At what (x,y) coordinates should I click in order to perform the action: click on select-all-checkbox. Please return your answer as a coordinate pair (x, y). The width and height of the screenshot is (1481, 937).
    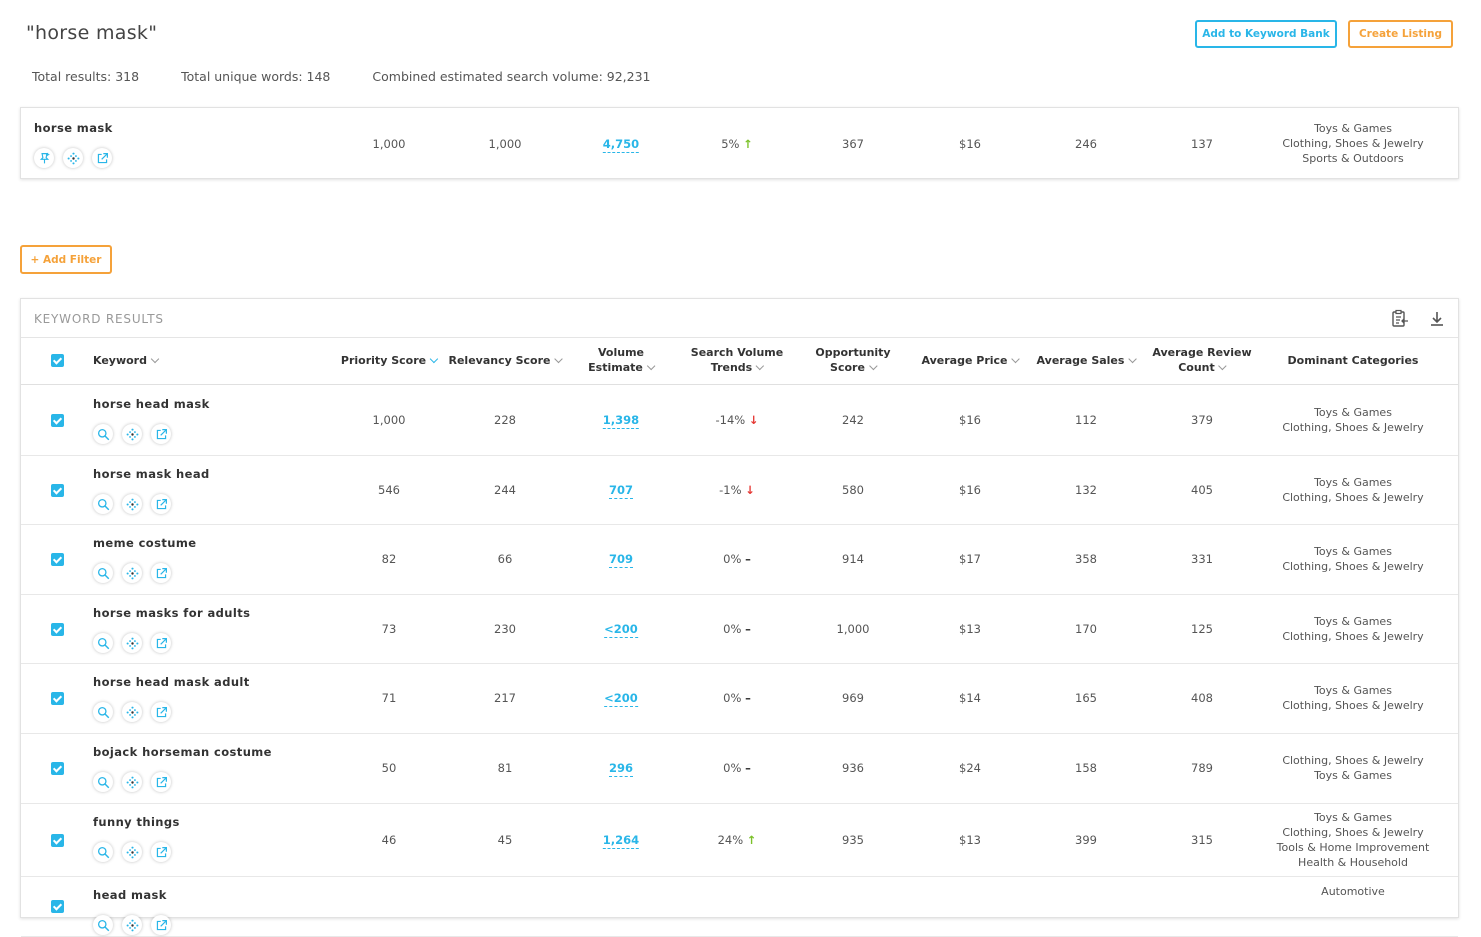
    Looking at the image, I should click on (57, 360).